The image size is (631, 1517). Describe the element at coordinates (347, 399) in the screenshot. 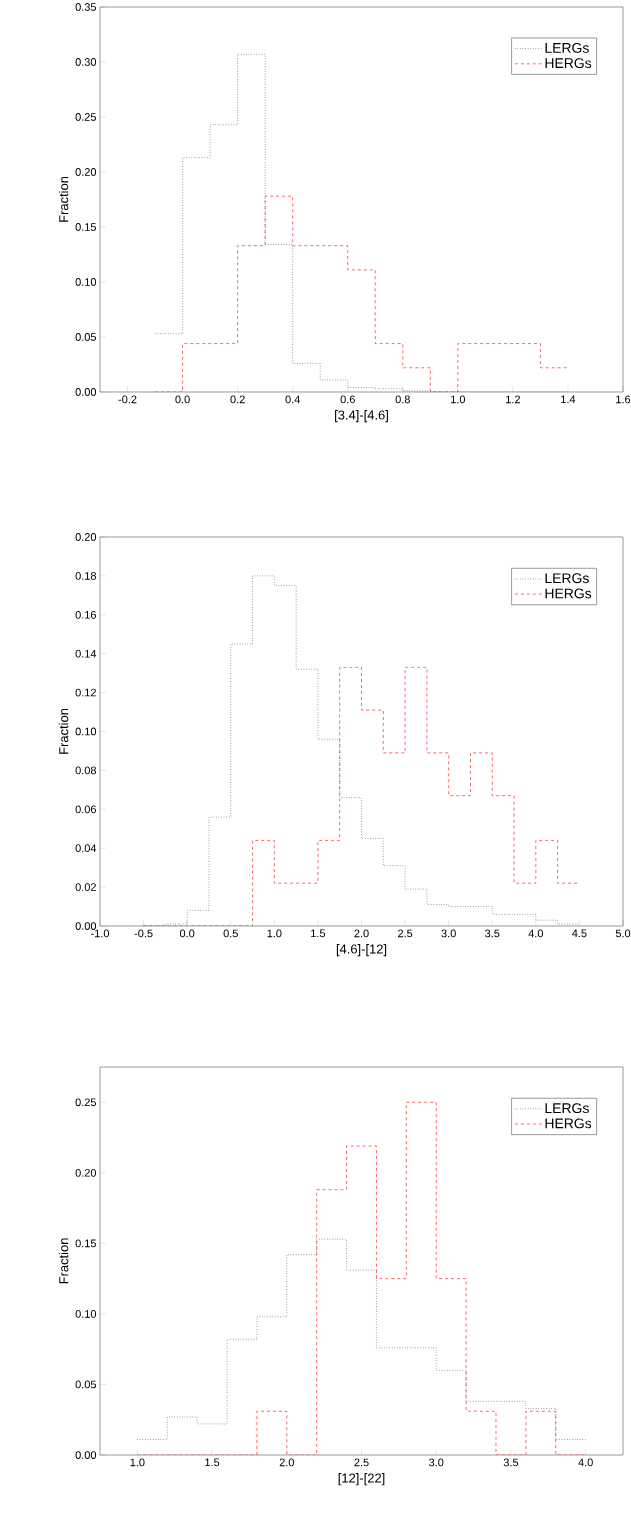

I see `x-tick-label: 0.6` at that location.